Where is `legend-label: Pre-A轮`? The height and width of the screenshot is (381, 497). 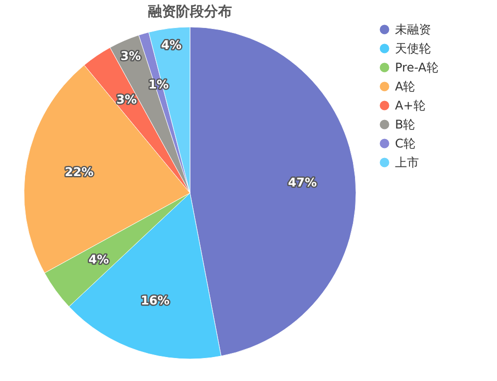
legend-label: Pre-A轮 is located at coordinates (416, 67).